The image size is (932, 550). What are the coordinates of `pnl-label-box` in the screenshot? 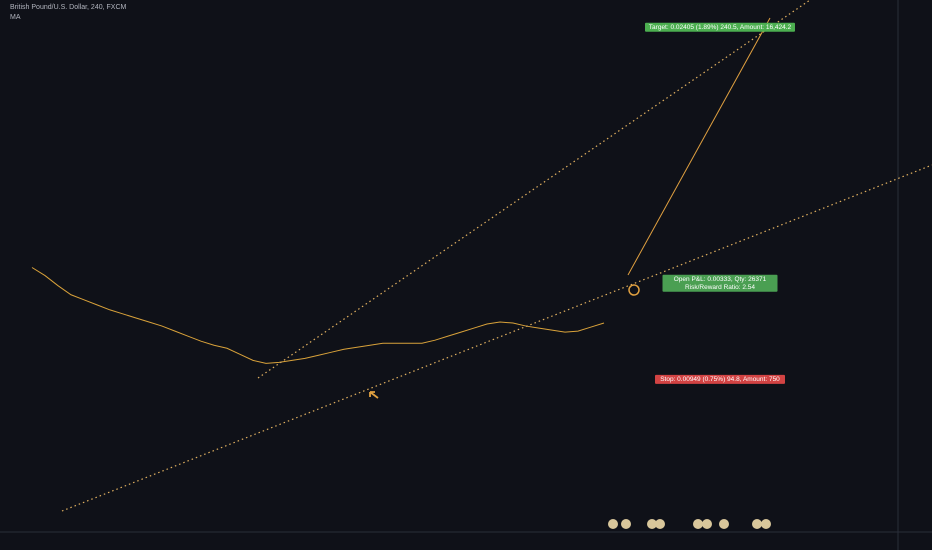 It's located at (720, 283).